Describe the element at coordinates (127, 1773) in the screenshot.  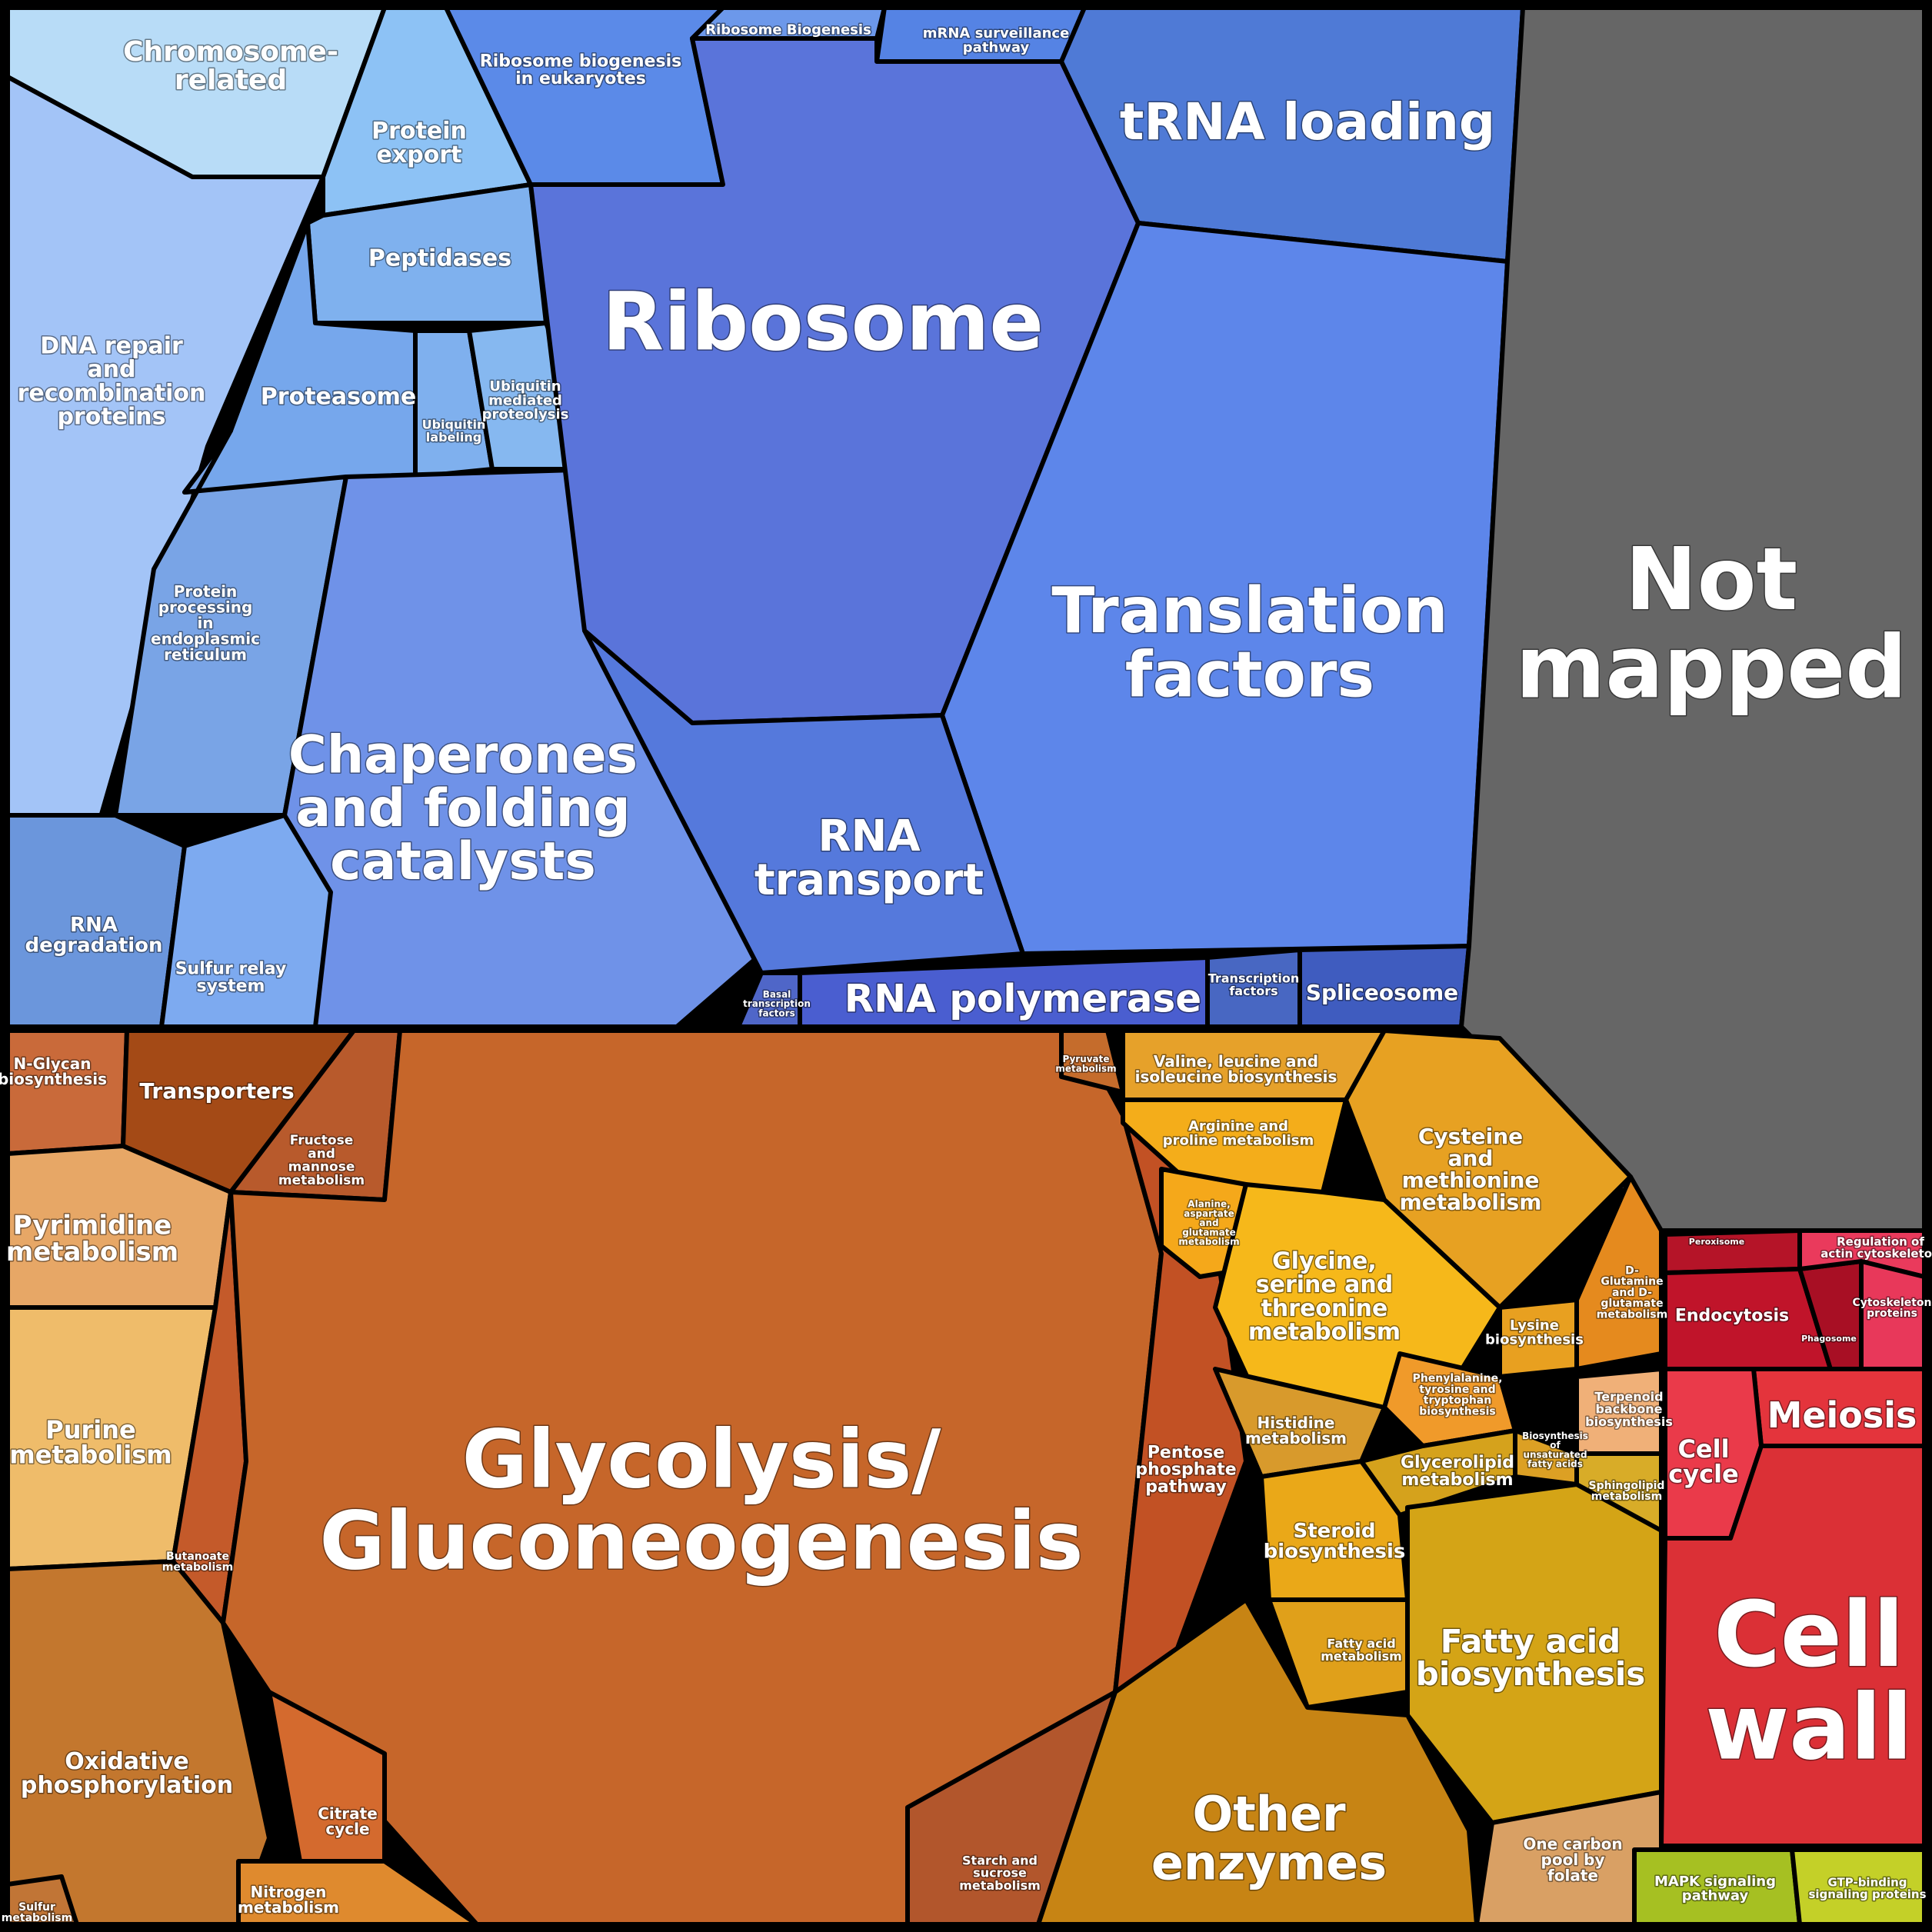
I see `label-oxidative: Oxidative phosphorylation` at that location.